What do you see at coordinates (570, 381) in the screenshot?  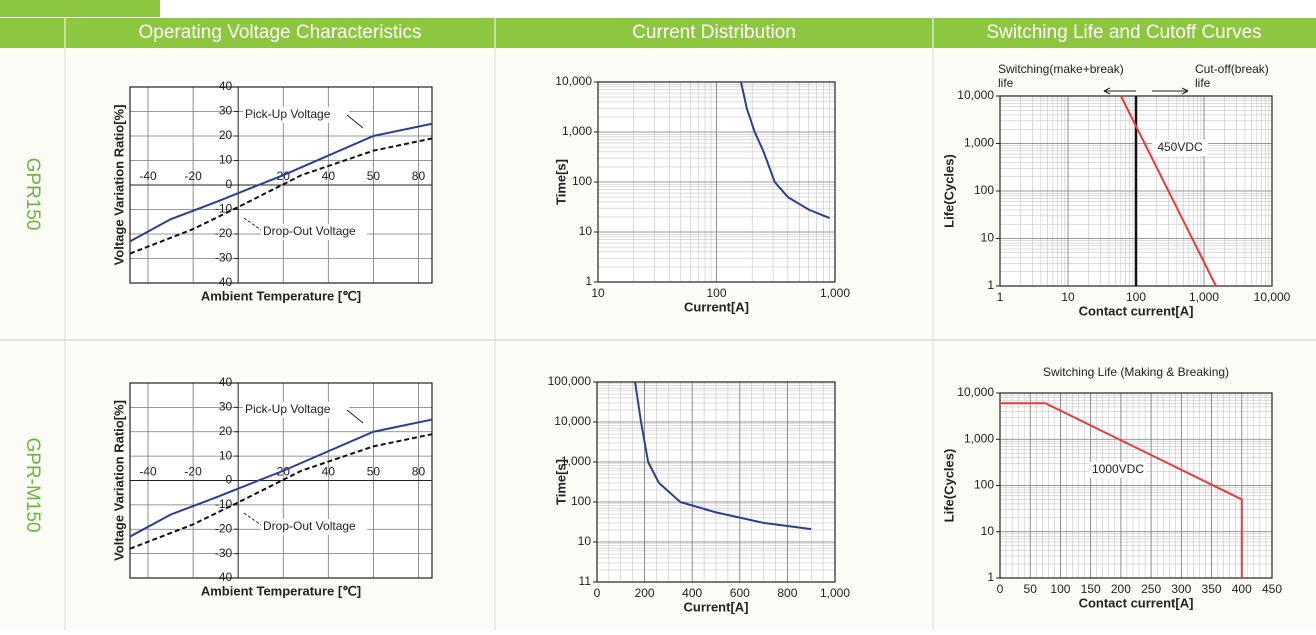 I see `y-tick-label: 100,000` at bounding box center [570, 381].